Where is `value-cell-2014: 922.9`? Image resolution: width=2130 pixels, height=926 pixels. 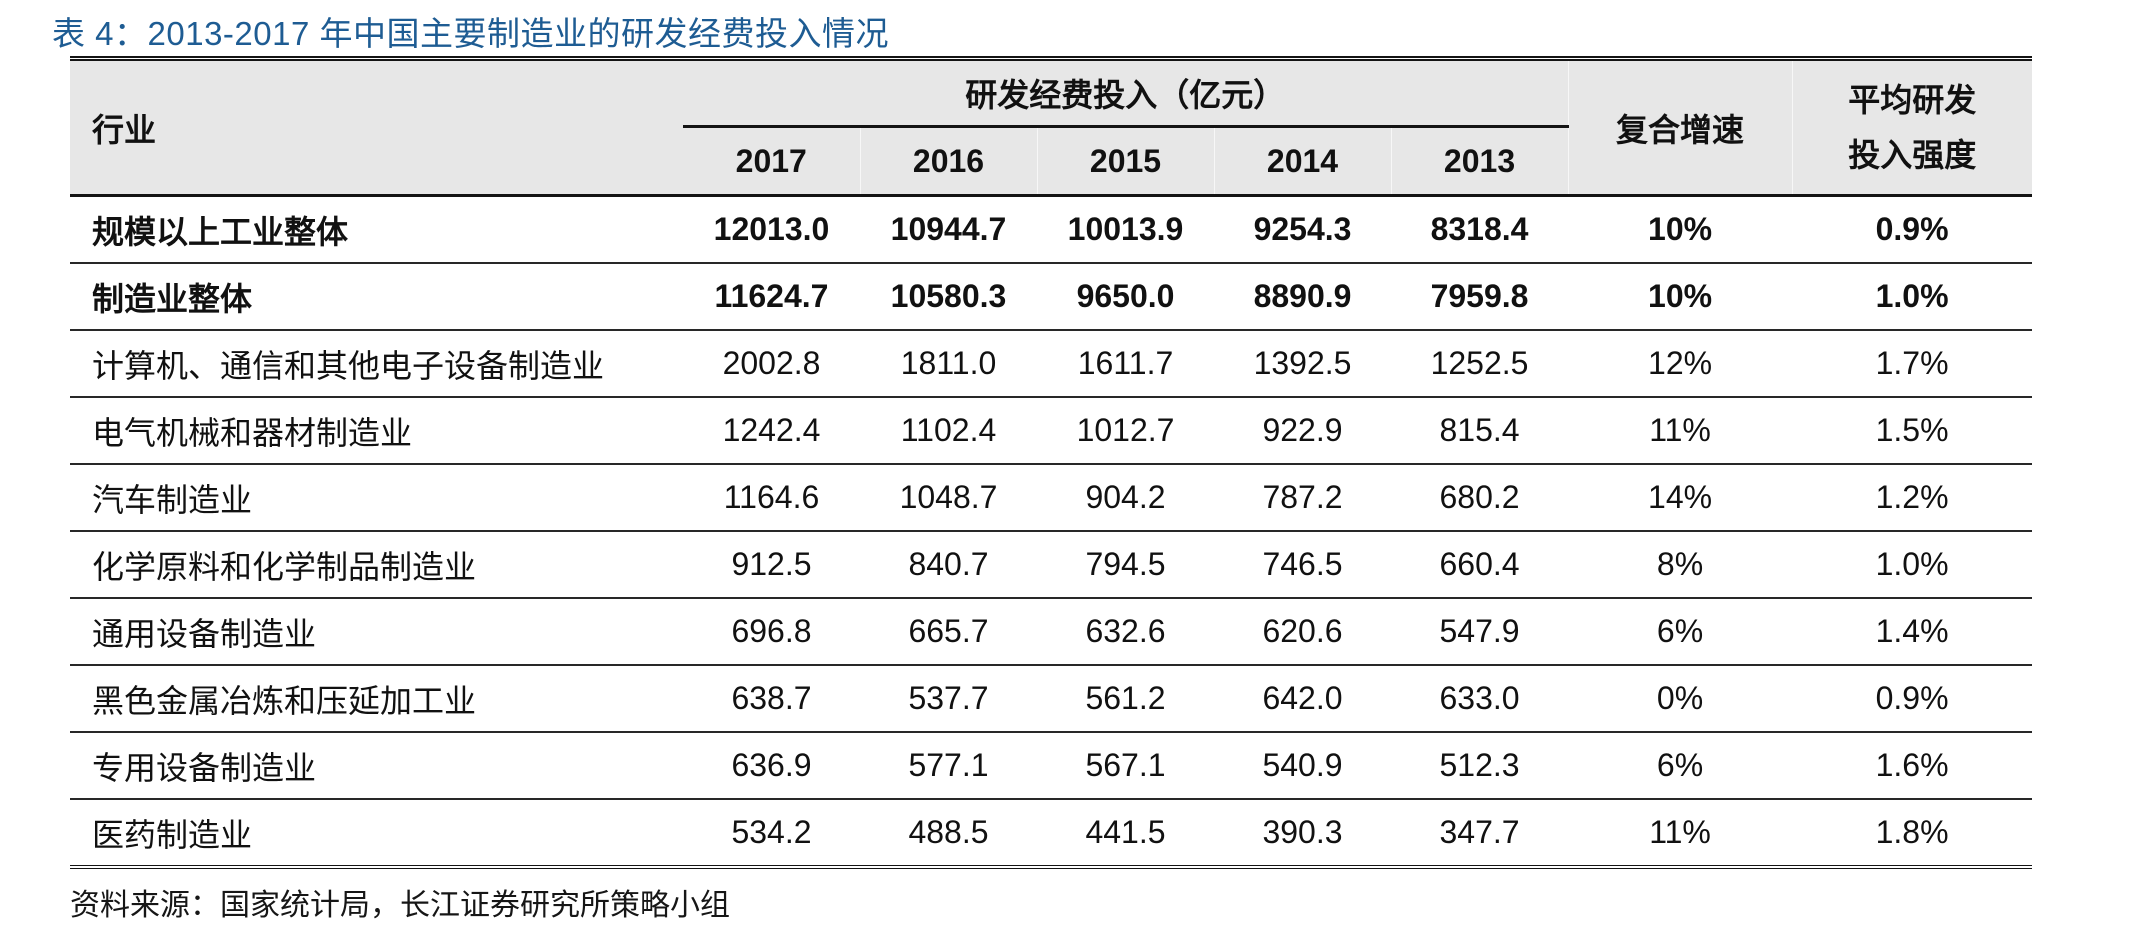
value-cell-2014: 922.9 is located at coordinates (1302, 430).